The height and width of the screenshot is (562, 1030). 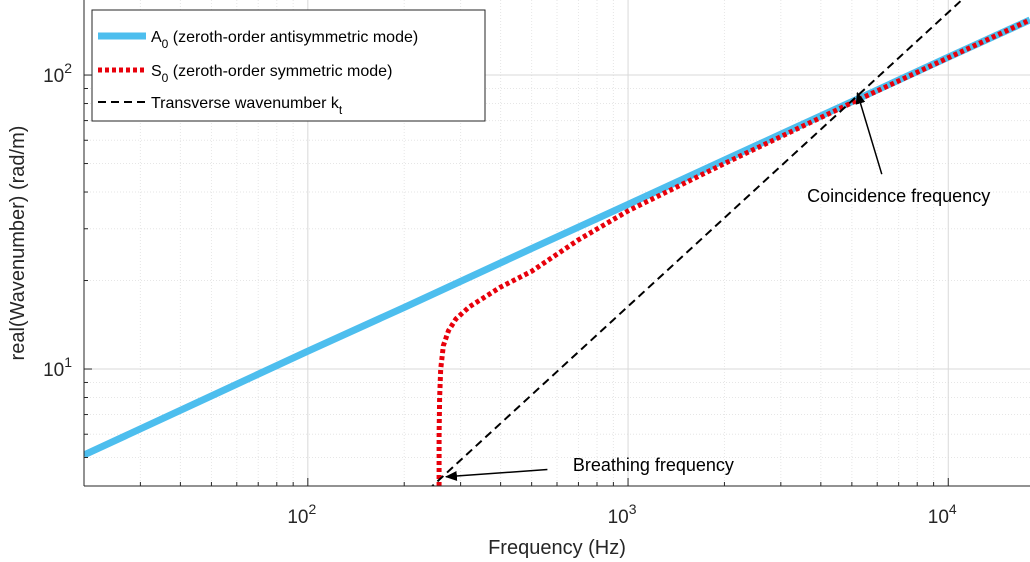 What do you see at coordinates (284, 40) in the screenshot?
I see `legend-label-a0: A0 (zeroth-order antisymmetric mode)` at bounding box center [284, 40].